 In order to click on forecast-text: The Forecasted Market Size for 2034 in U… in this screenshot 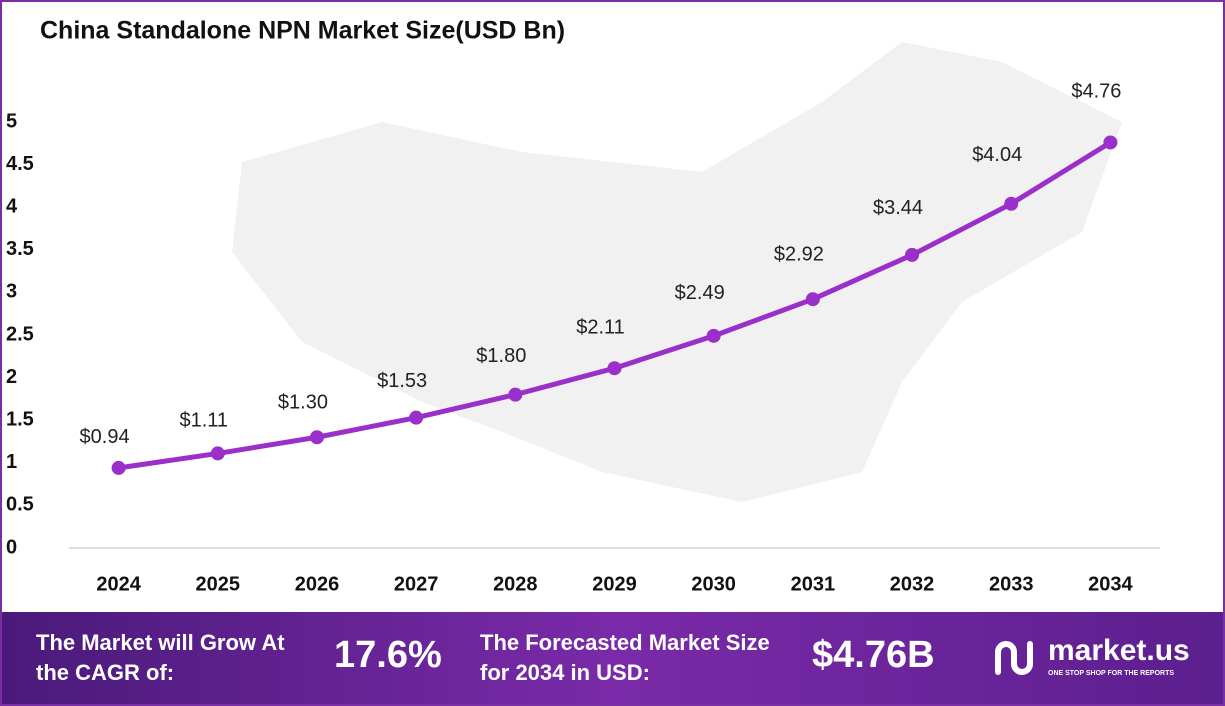, I will do `click(625, 657)`.